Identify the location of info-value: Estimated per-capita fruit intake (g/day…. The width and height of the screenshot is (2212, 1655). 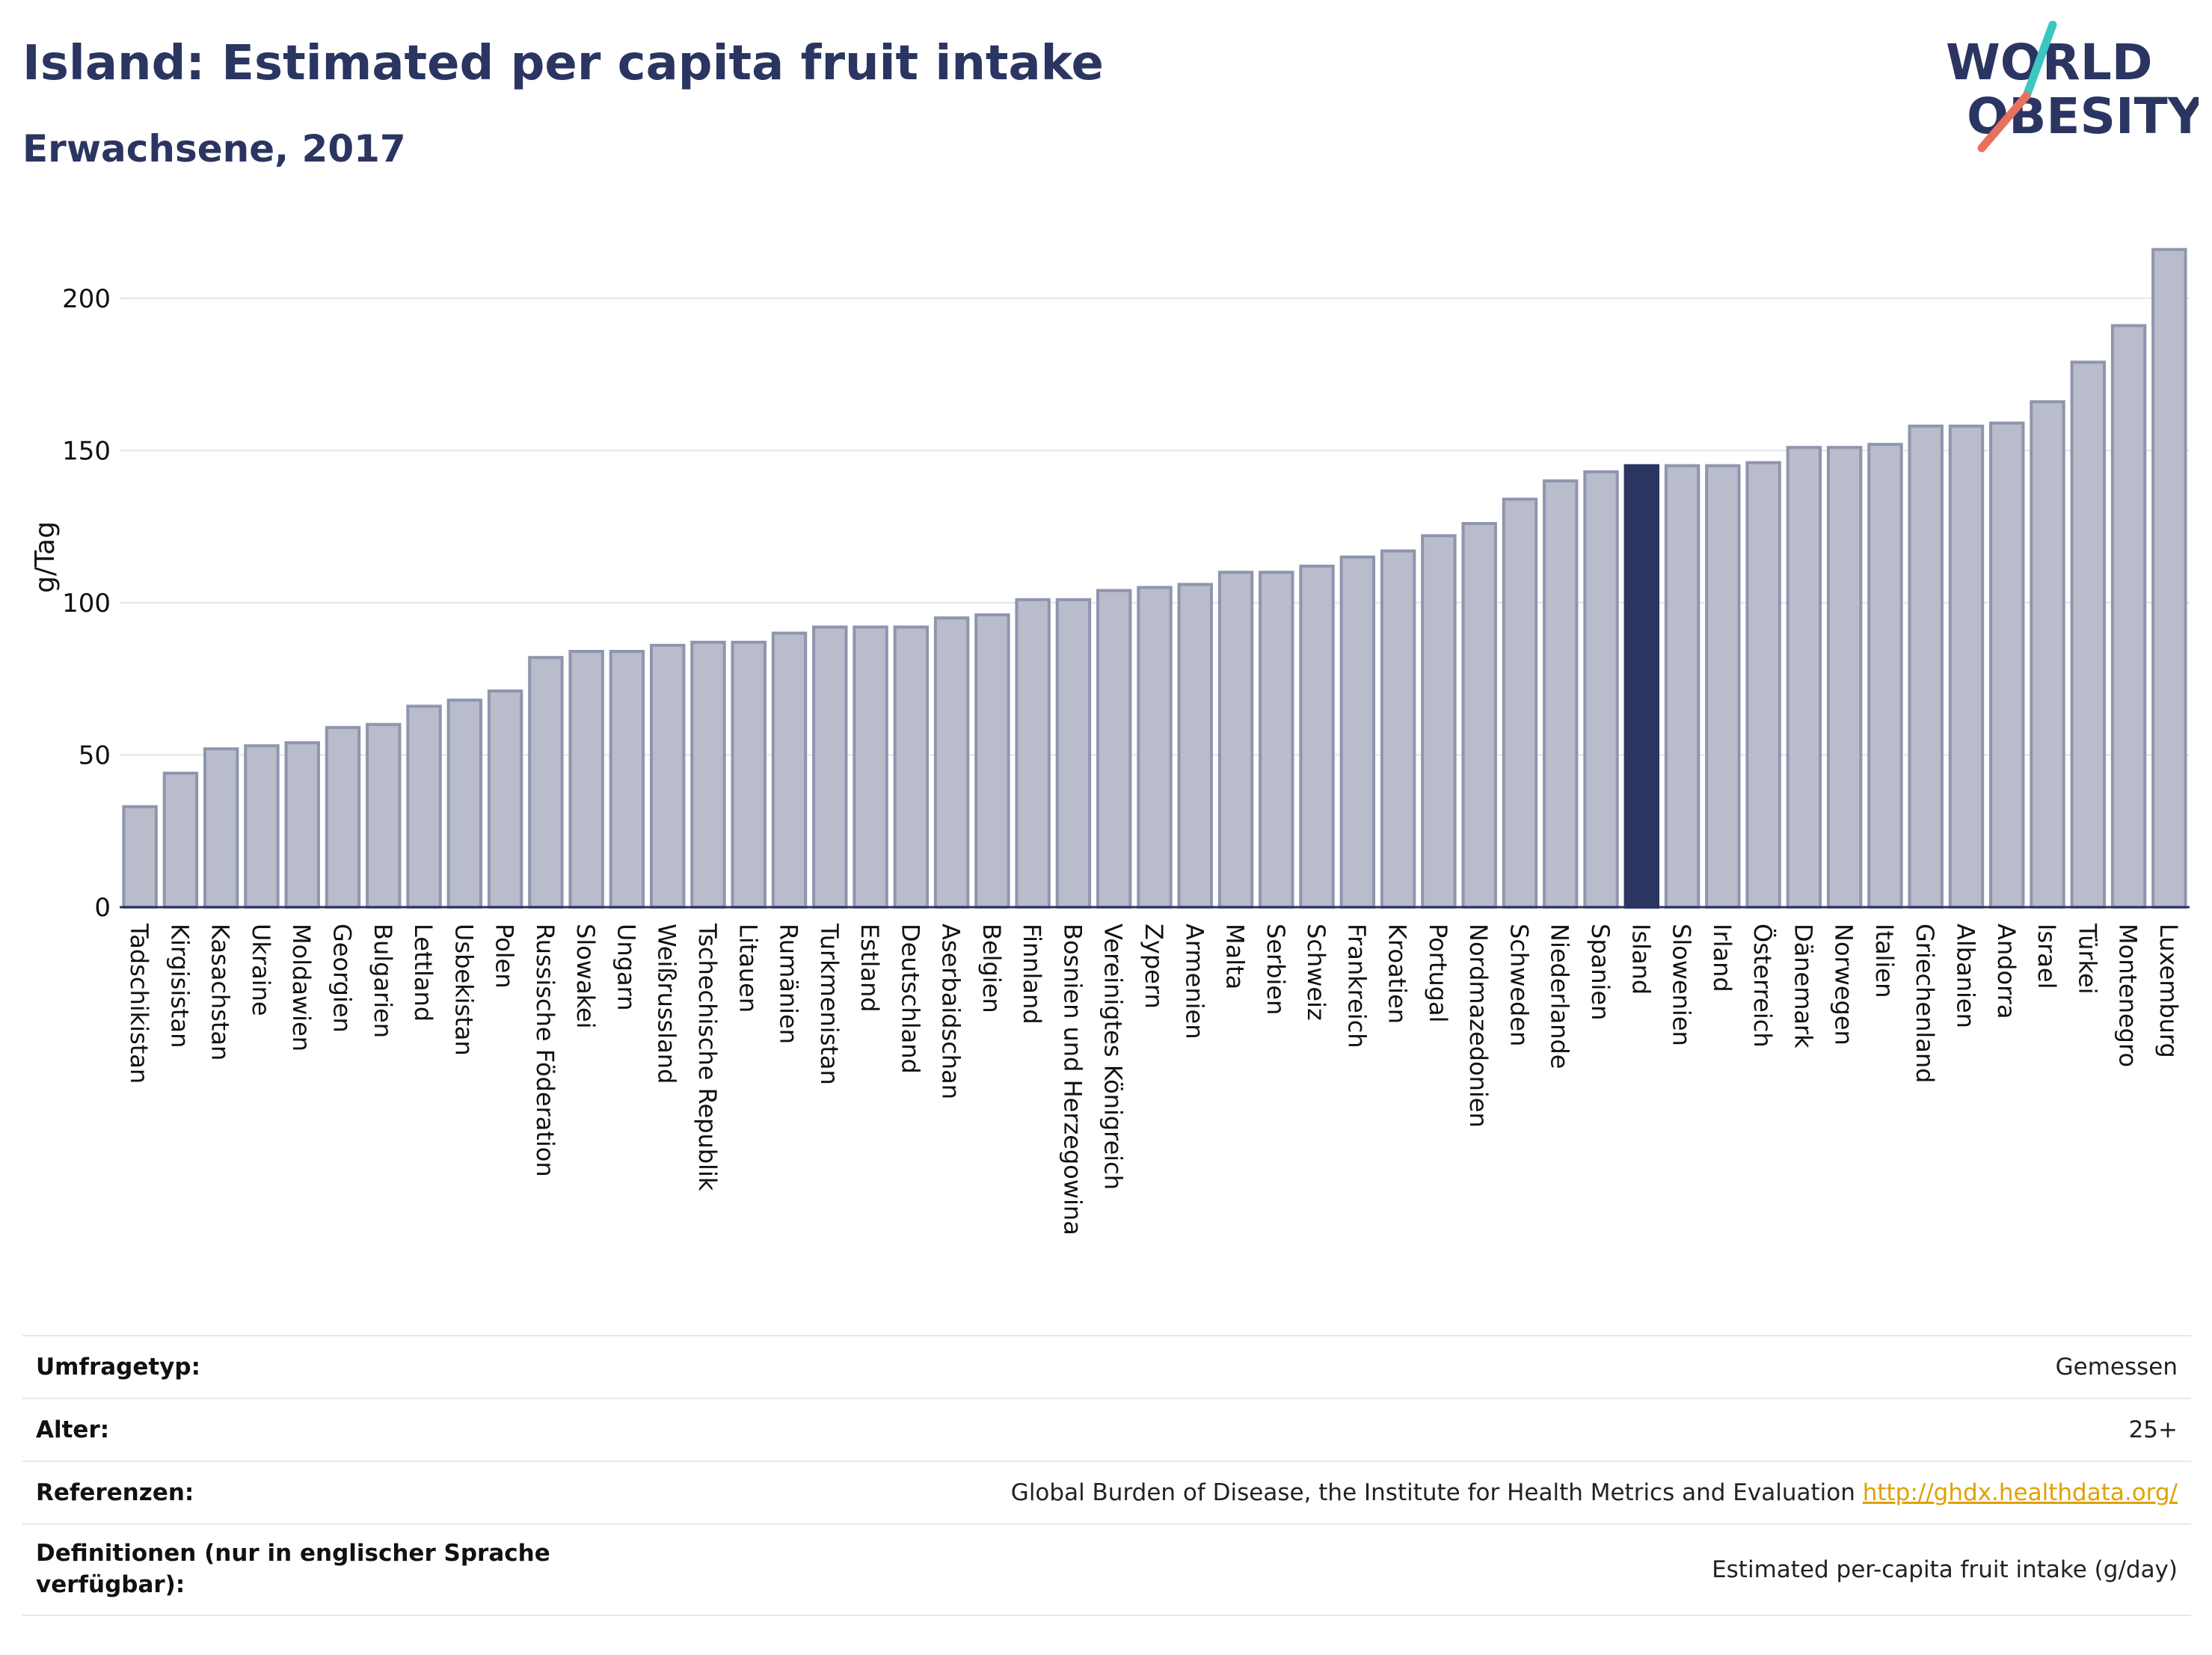
(1945, 1569).